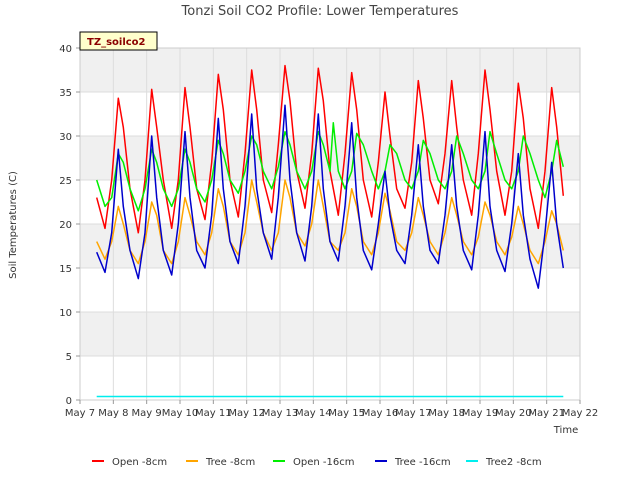 This screenshot has height=480, width=640. Describe the element at coordinates (65, 181) in the screenshot. I see `y-tick-label: 25` at that location.